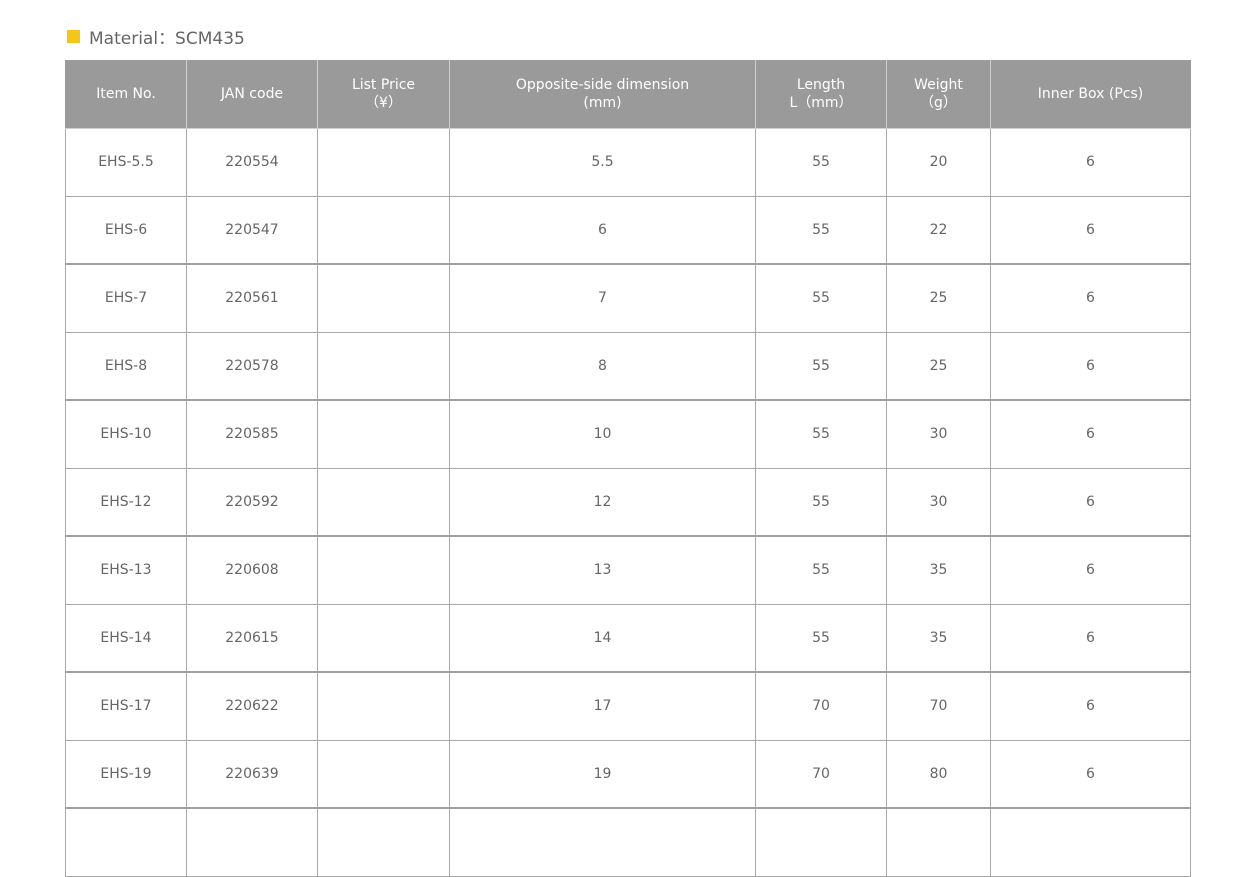 The width and height of the screenshot is (1243, 877). Describe the element at coordinates (167, 39) in the screenshot. I see `material-label: Material：SCM435` at that location.